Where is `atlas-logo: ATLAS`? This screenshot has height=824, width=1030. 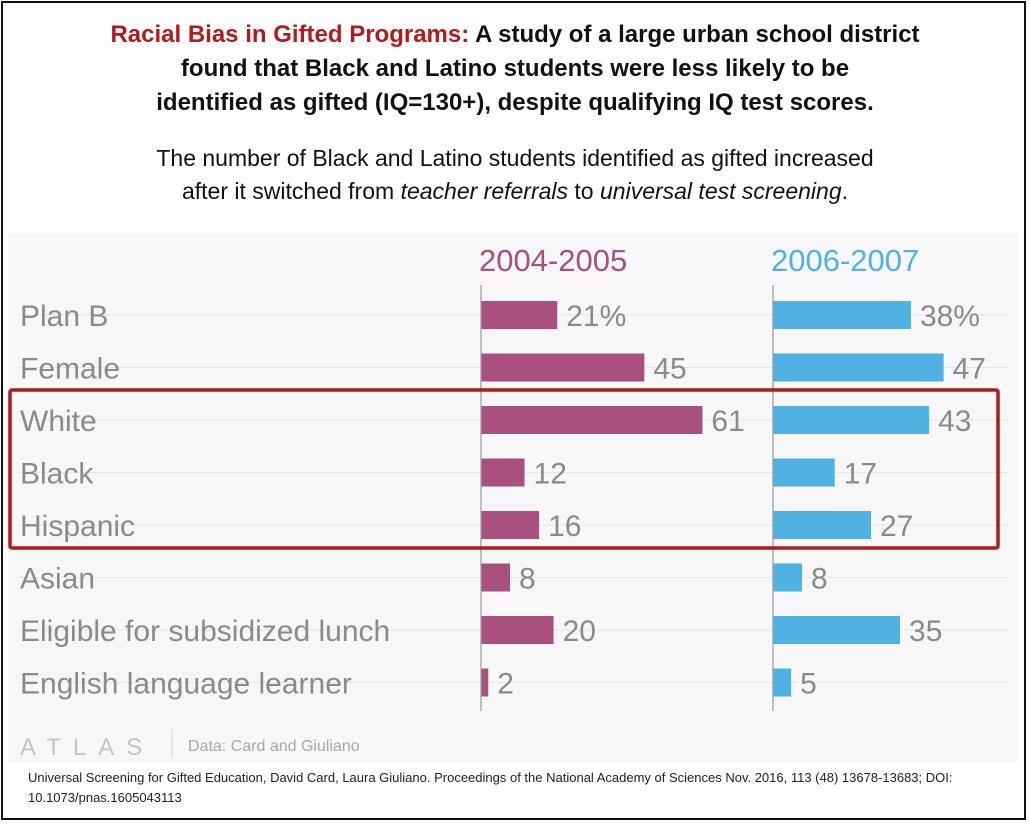 atlas-logo: ATLAS is located at coordinates (87, 747).